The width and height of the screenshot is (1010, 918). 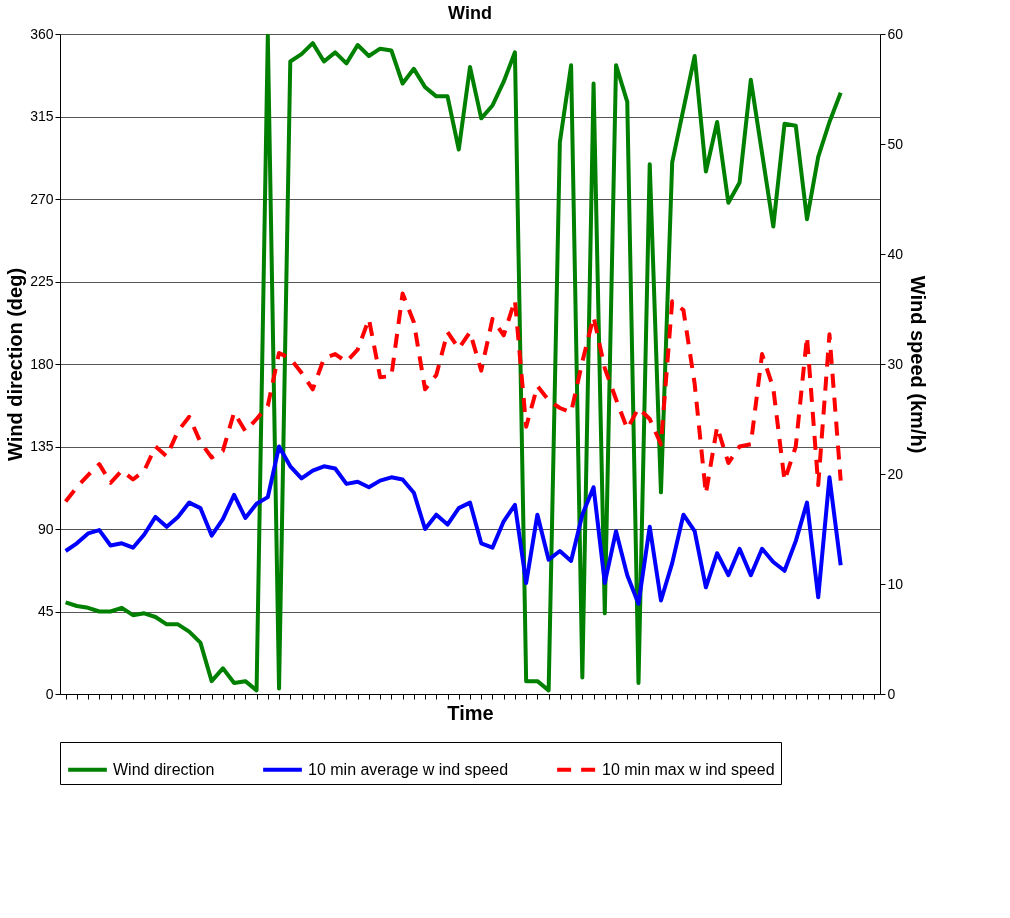 What do you see at coordinates (453, 525) in the screenshot?
I see `line-series` at bounding box center [453, 525].